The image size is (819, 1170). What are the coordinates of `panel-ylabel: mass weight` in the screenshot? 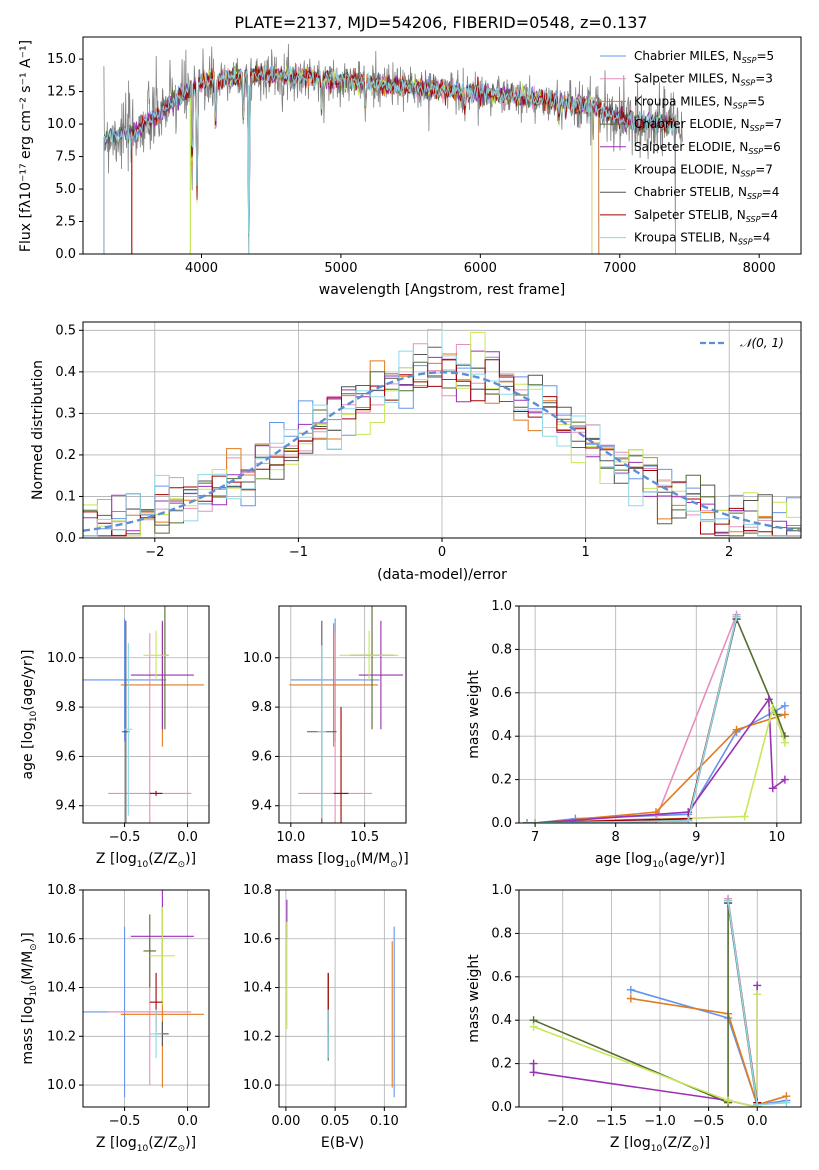 It's located at (474, 998).